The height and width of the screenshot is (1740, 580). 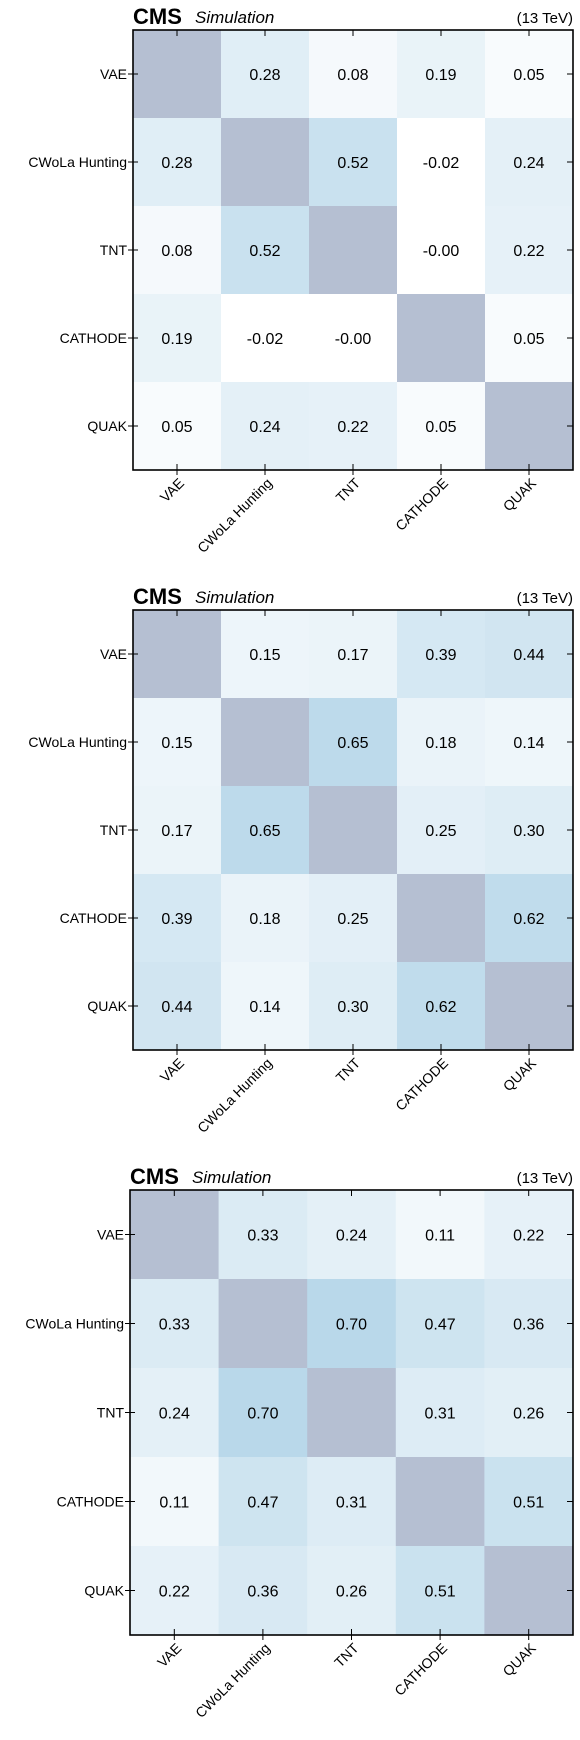 What do you see at coordinates (352, 75) in the screenshot?
I see `cell-value-label: 0.08` at bounding box center [352, 75].